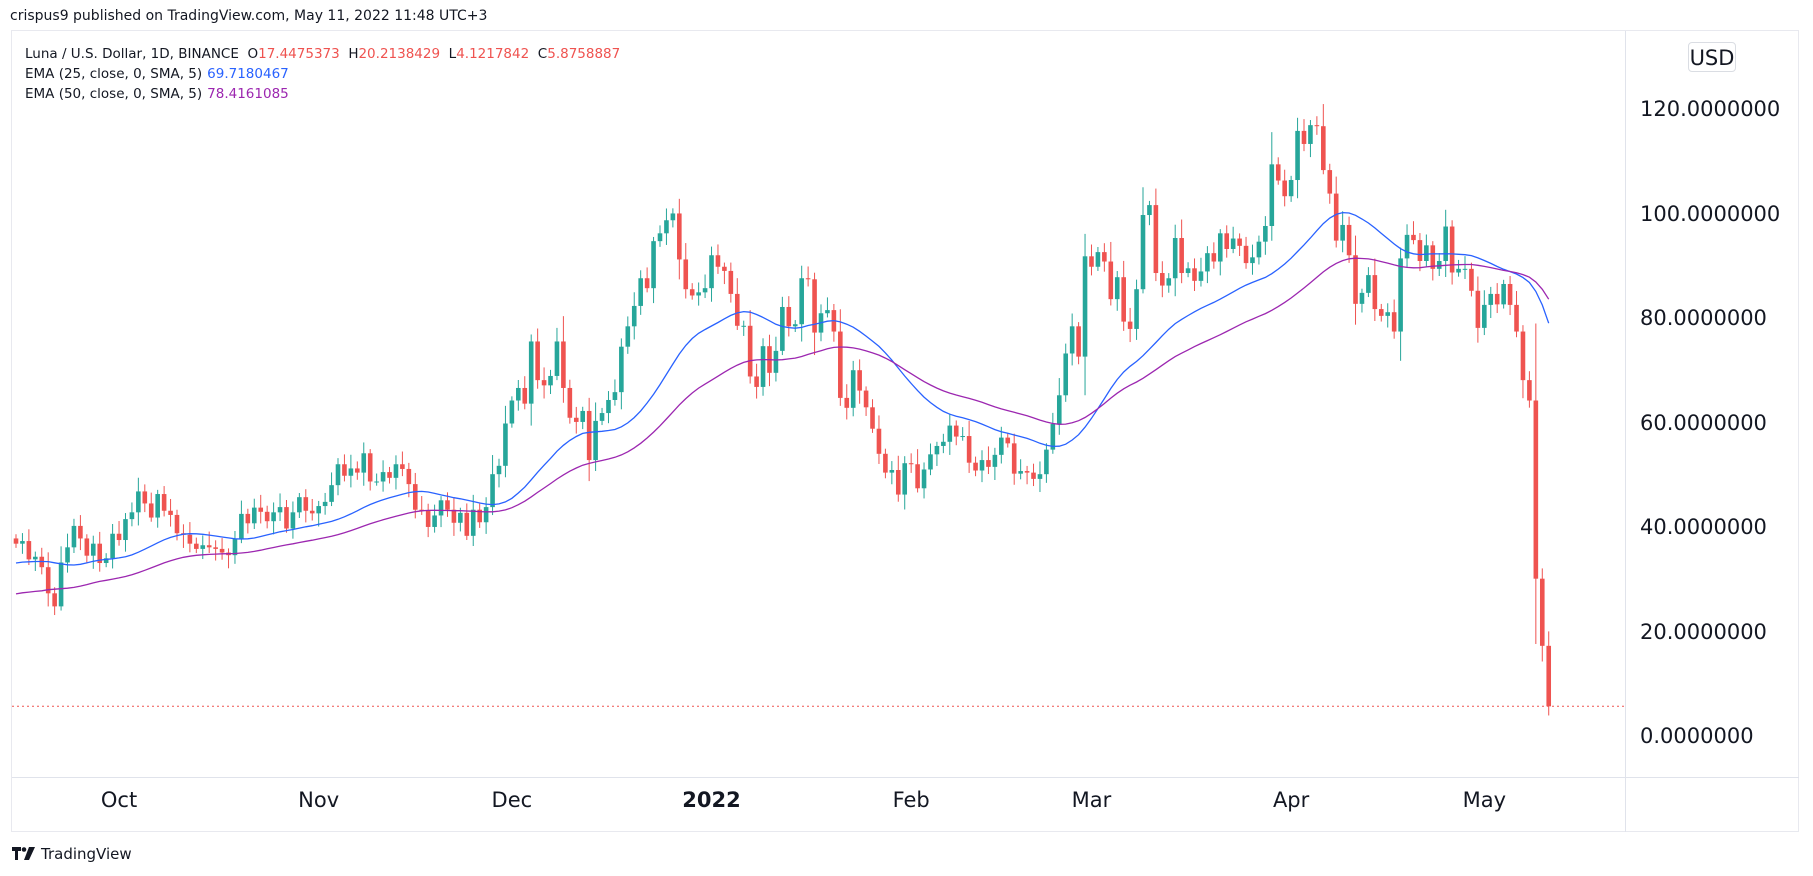  What do you see at coordinates (132, 54) in the screenshot?
I see `symbol-title: Luna / U.S. Dollar, 1D, BINANCE` at bounding box center [132, 54].